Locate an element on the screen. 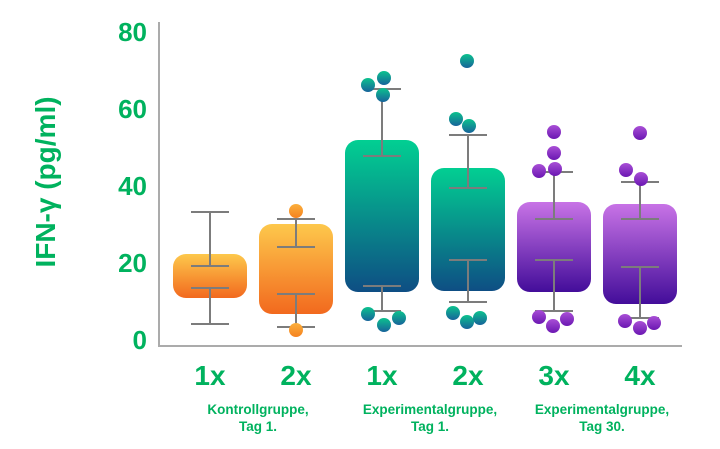  y-axis-line is located at coordinates (159, 184).